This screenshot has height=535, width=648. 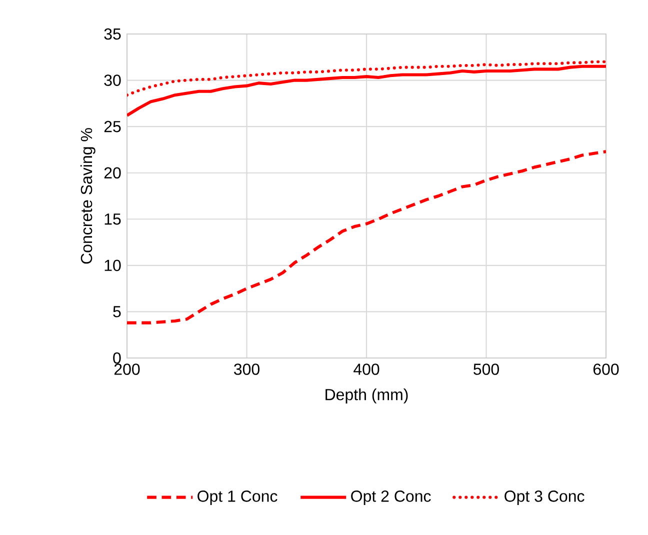 What do you see at coordinates (112, 34) in the screenshot?
I see `y-tick-label: 35` at bounding box center [112, 34].